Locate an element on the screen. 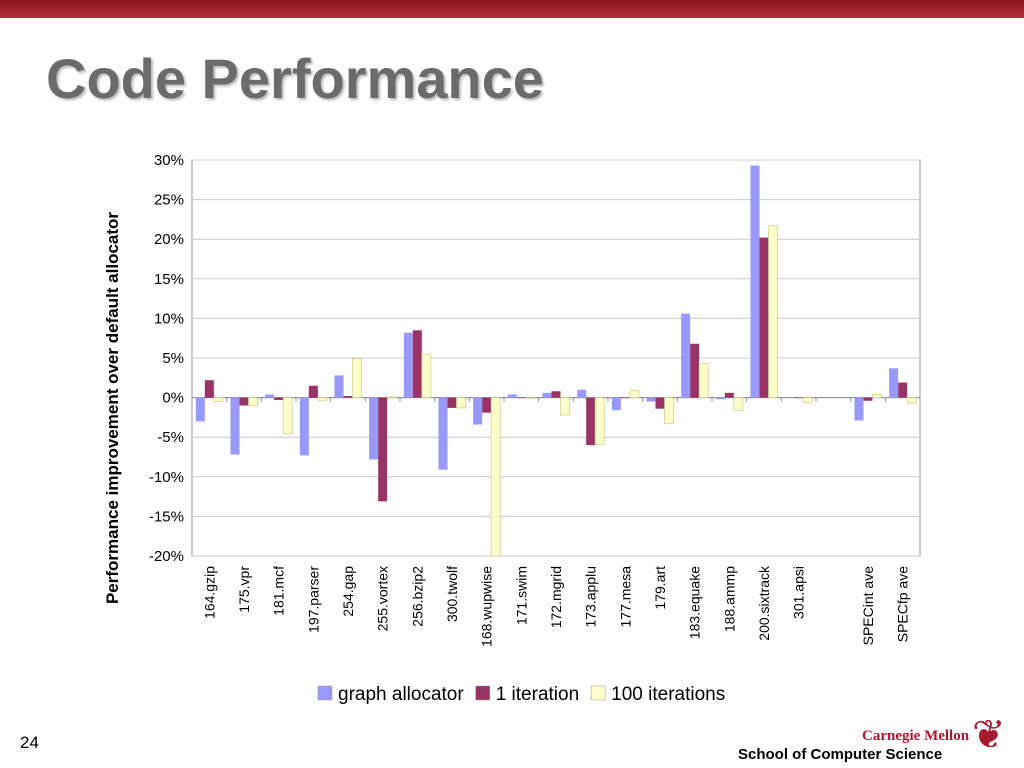 This screenshot has height=768, width=1024. y-tick-label: -5% is located at coordinates (170, 437).